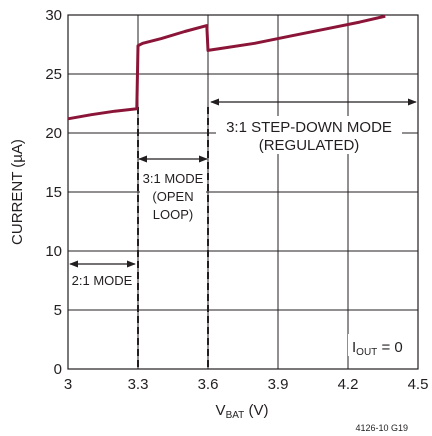 The height and width of the screenshot is (436, 432). What do you see at coordinates (173, 214) in the screenshot?
I see `label-loop: LOOP)` at bounding box center [173, 214].